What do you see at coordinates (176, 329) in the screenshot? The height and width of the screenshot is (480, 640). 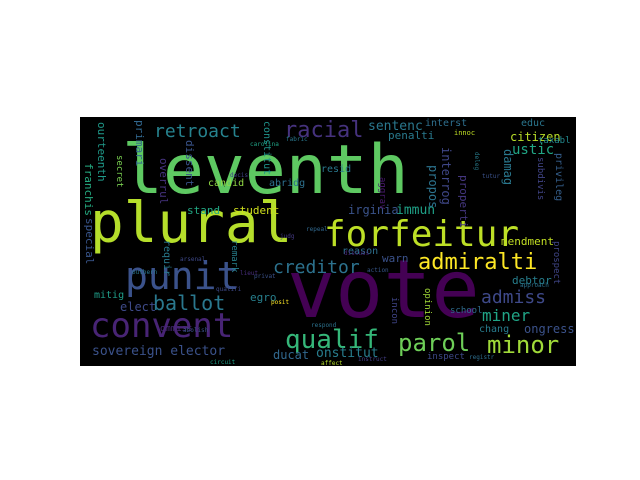 I see `word-ommiss: ommiss` at bounding box center [176, 329].